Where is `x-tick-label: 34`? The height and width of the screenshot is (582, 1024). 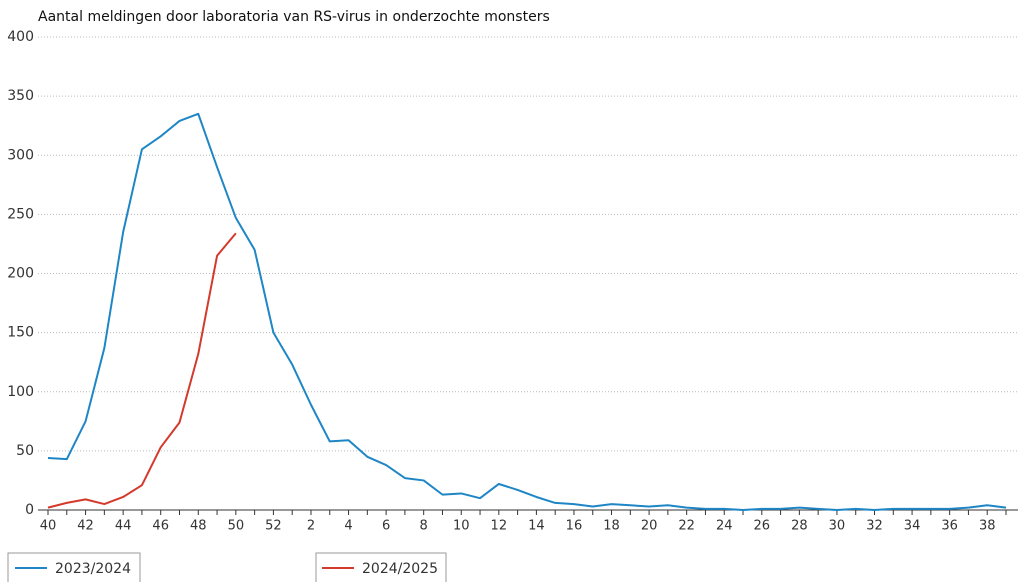
x-tick-label: 34 is located at coordinates (912, 526).